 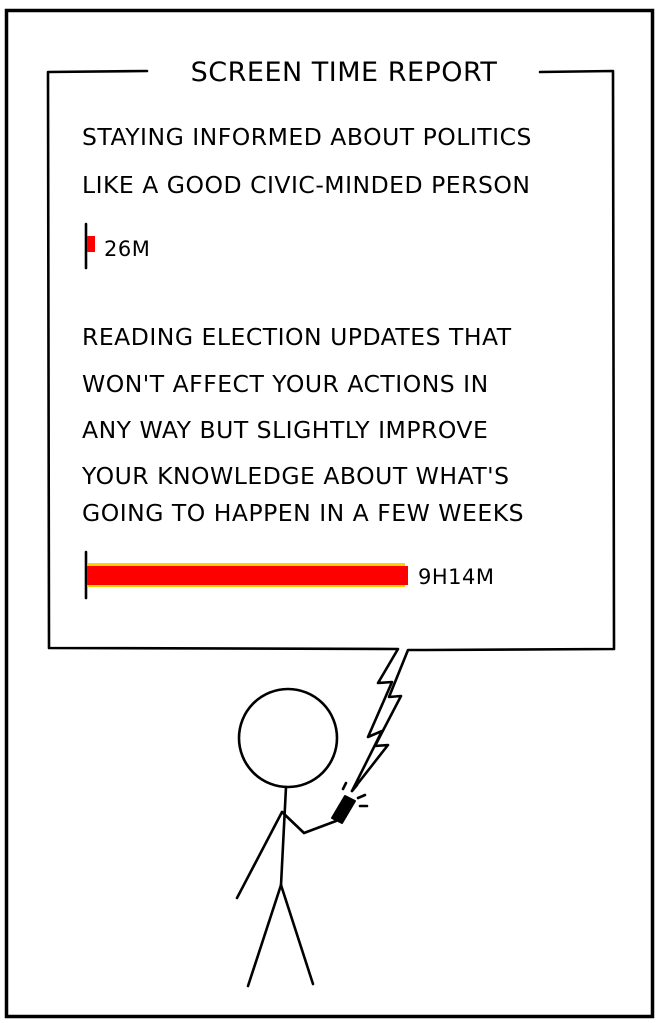 What do you see at coordinates (344, 72) in the screenshot?
I see `panel-title: SCREEN TIME REPORT` at bounding box center [344, 72].